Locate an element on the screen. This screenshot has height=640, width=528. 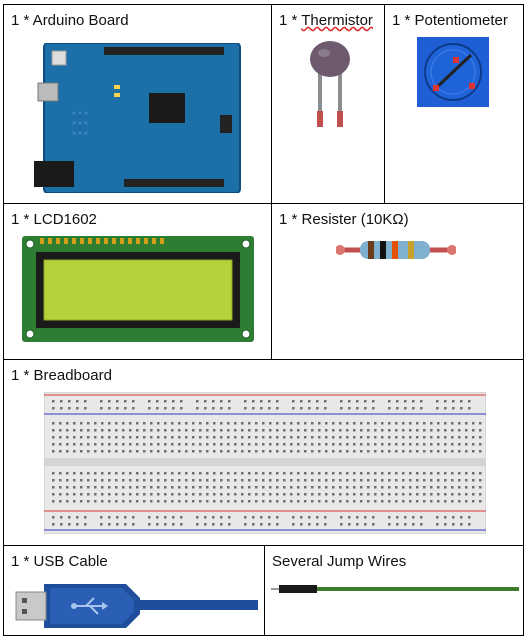
arduino-board-image is located at coordinates (140, 118).